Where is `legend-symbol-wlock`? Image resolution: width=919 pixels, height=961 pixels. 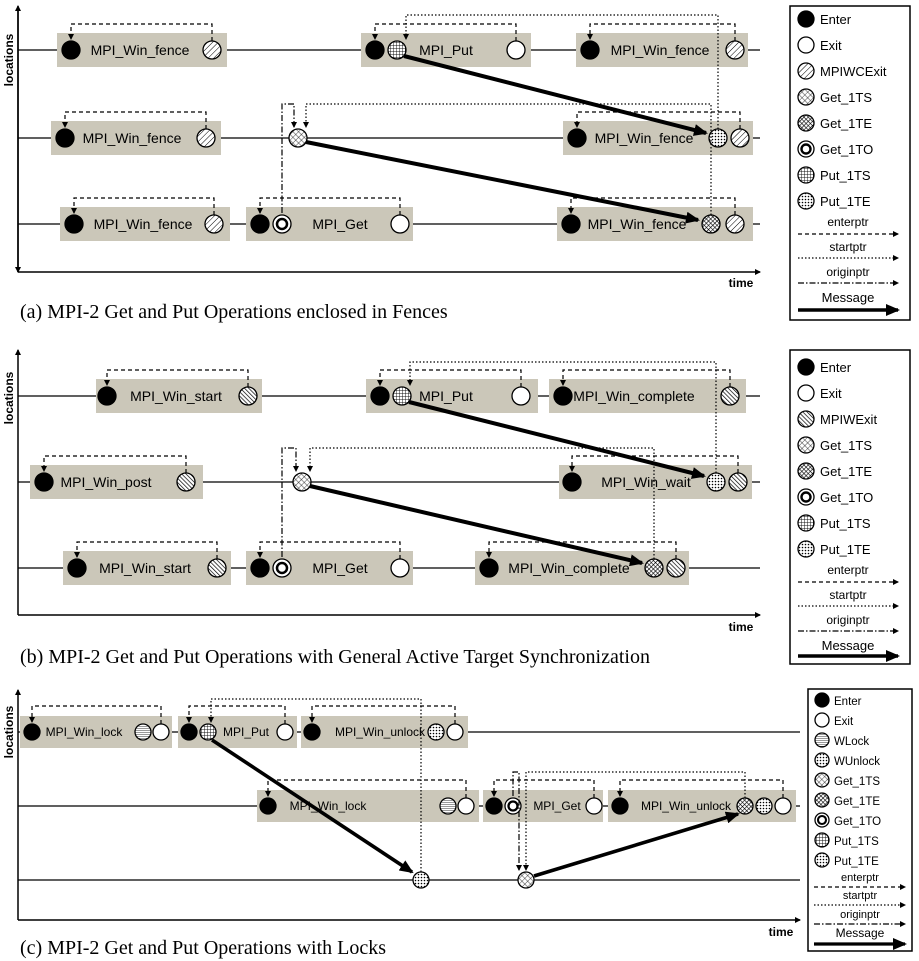
legend-symbol-wlock is located at coordinates (822, 740).